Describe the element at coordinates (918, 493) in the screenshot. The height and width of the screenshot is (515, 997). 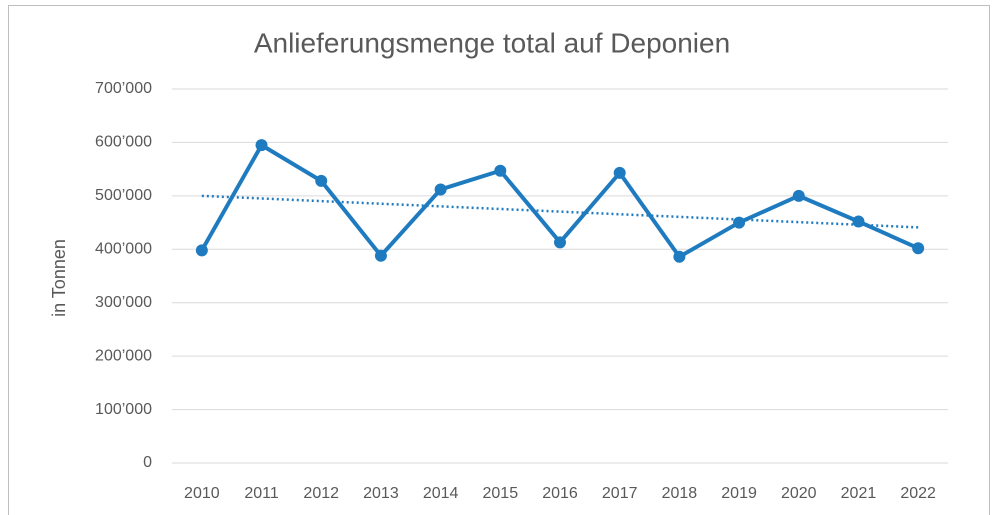
I see `x-tick-label: 2022` at that location.